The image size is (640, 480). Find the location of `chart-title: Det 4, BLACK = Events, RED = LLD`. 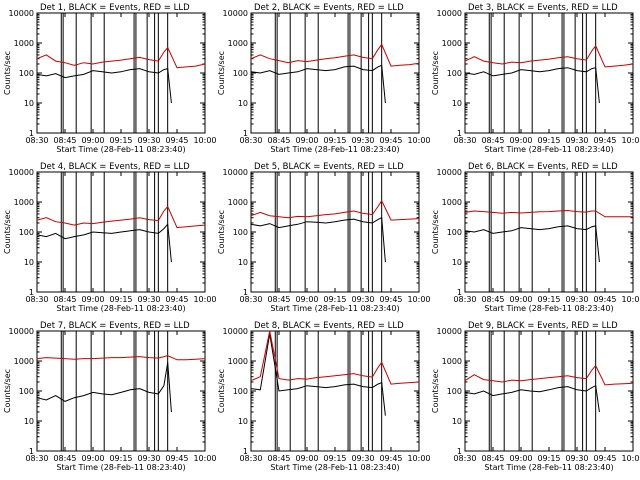

chart-title: Det 4, BLACK = Events, RED = LLD is located at coordinates (115, 167).